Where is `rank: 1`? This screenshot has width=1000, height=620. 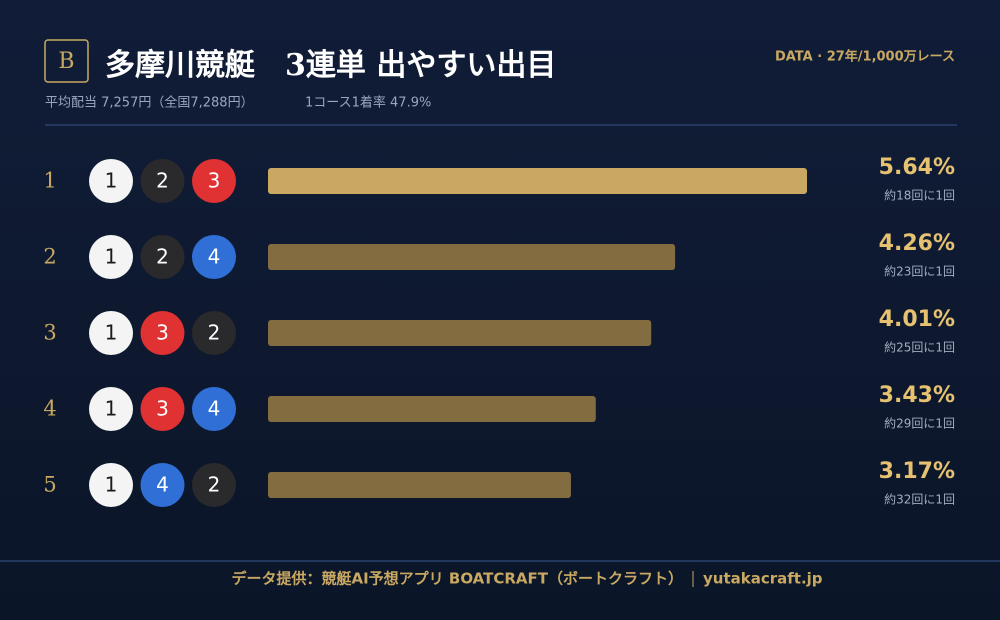
rank: 1 is located at coordinates (49, 181).